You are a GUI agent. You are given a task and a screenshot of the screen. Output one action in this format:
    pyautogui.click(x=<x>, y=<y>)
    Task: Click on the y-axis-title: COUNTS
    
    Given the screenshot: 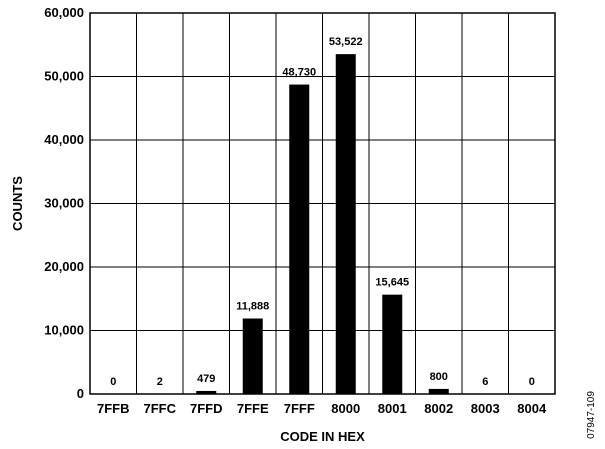 What is the action you would take?
    pyautogui.click(x=17, y=203)
    